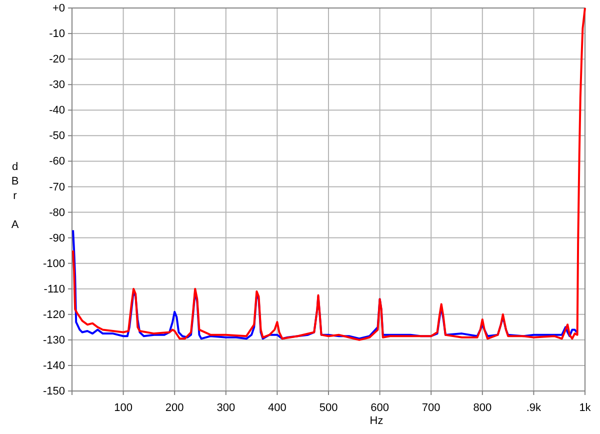 This screenshot has width=600, height=434. Describe the element at coordinates (534, 408) in the screenshot. I see `x-tick-label: .9k` at that location.